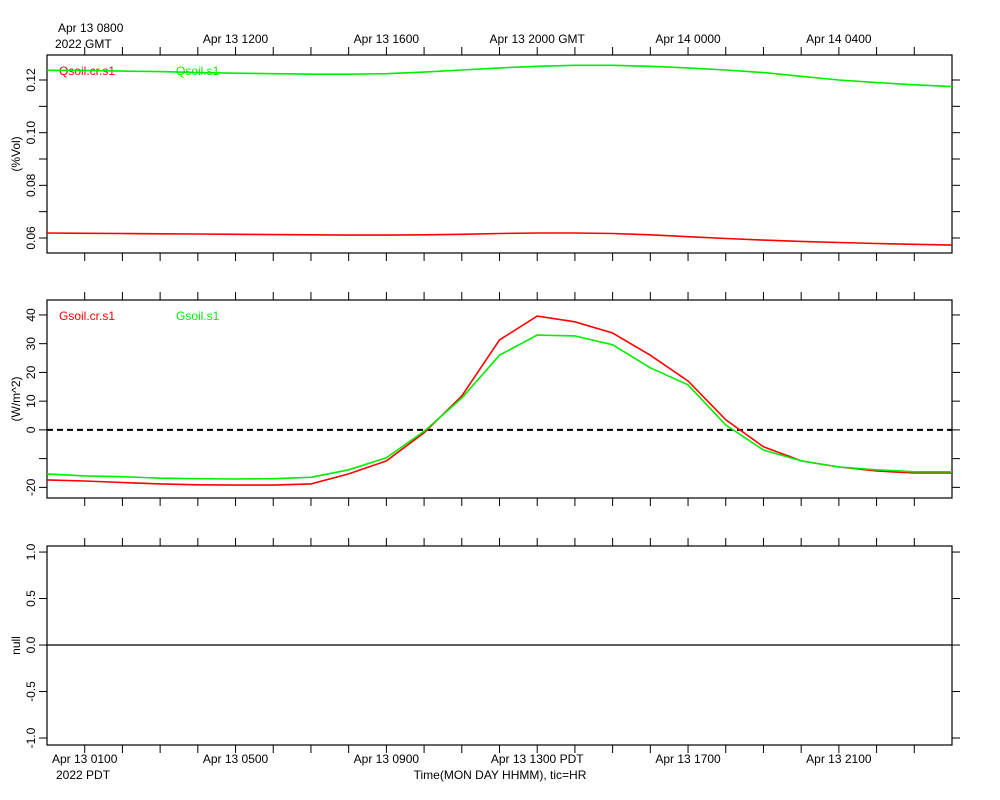 The height and width of the screenshot is (800, 1000). I want to click on x2-tick-label: Apr 13 0800, so click(91, 28).